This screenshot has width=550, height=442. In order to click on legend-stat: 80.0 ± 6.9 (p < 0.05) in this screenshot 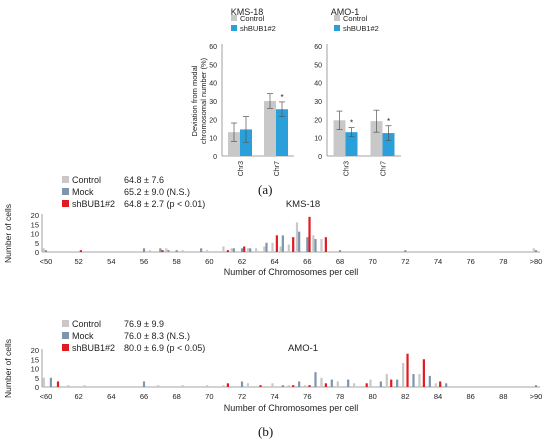, I will do `click(164, 348)`.